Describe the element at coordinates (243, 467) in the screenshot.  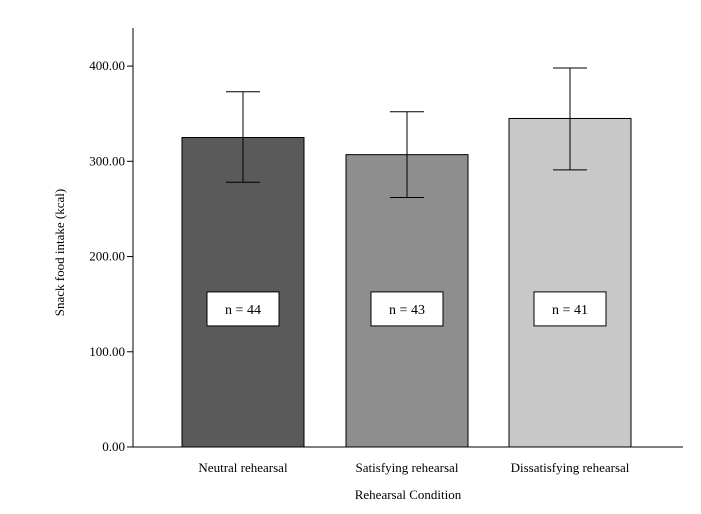
I see `x-category-label: Neutral rehearsal` at that location.